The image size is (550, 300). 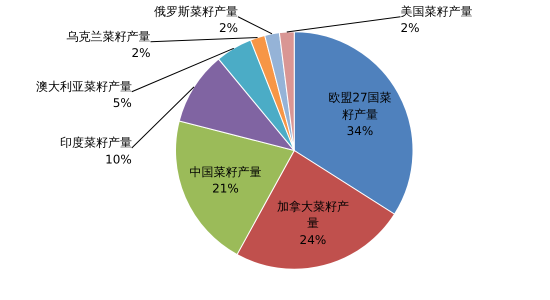 What do you see at coordinates (436, 11) in the screenshot?
I see `slice-label: 美国菜籽产量` at bounding box center [436, 11].